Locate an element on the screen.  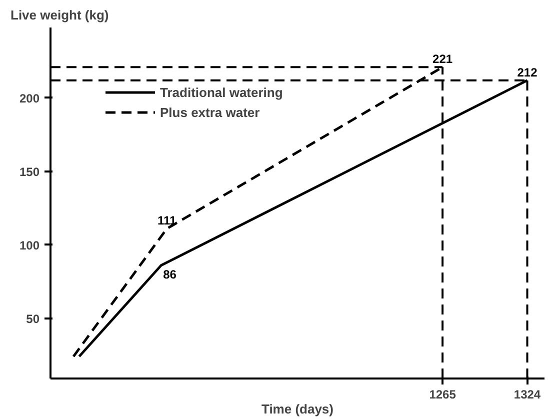
x-axis-title: Time (days) is located at coordinates (297, 409).